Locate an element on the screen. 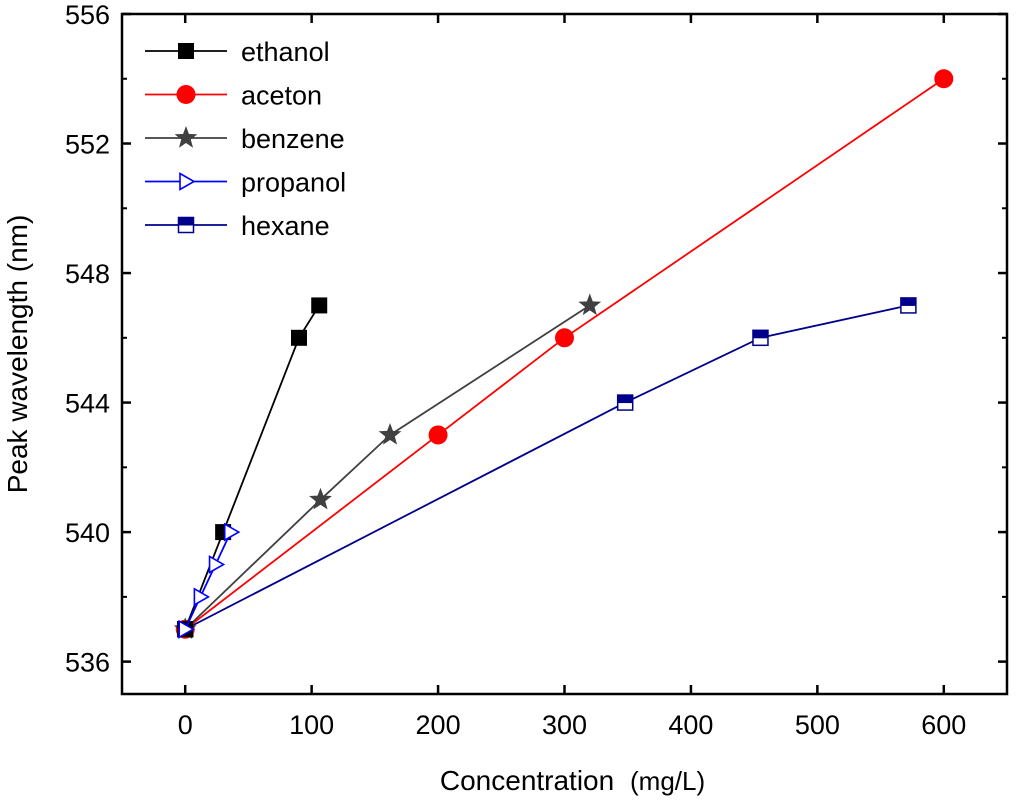  series-line-propanol is located at coordinates (208, 580).